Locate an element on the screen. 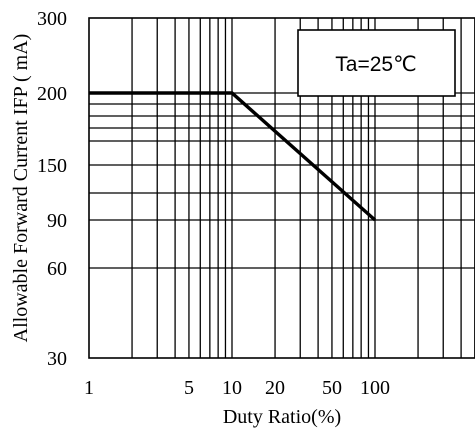  y-tick-label: 150 is located at coordinates (52, 166).